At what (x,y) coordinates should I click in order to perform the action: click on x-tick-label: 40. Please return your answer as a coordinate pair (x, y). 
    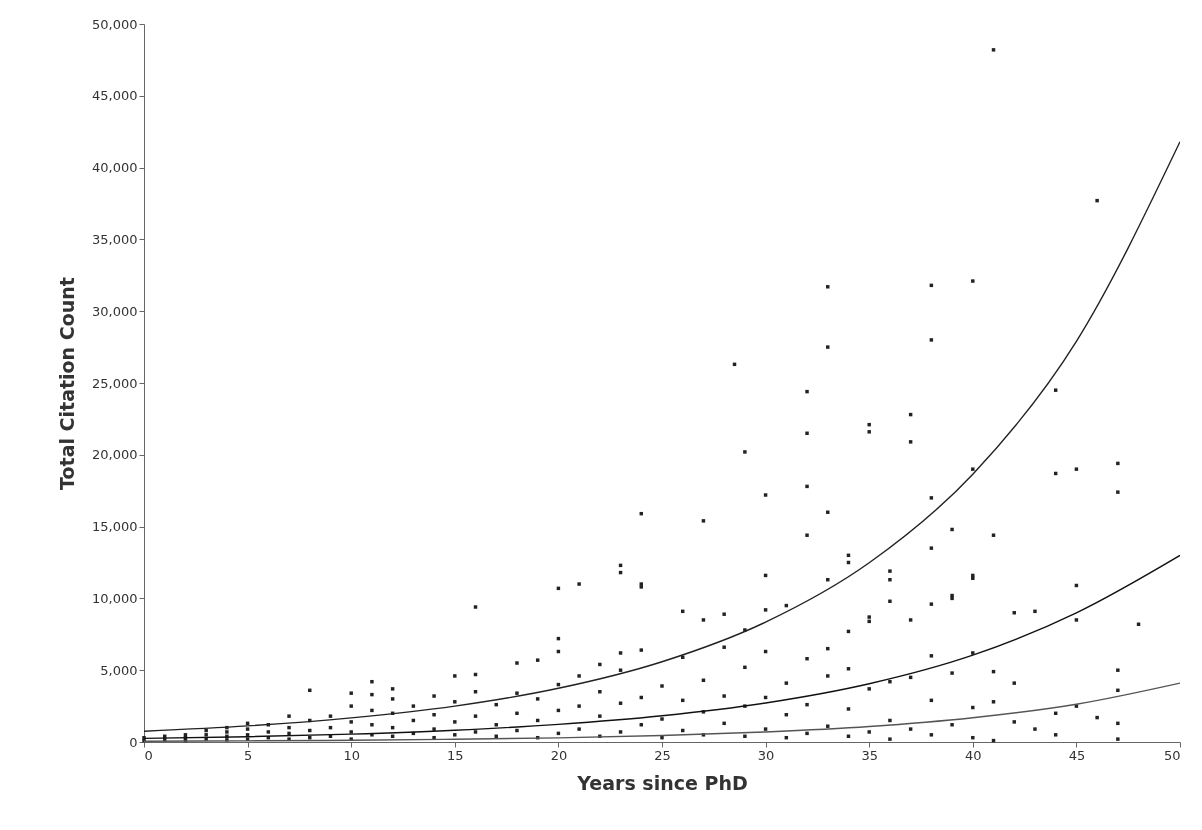
    Looking at the image, I should click on (973, 755).